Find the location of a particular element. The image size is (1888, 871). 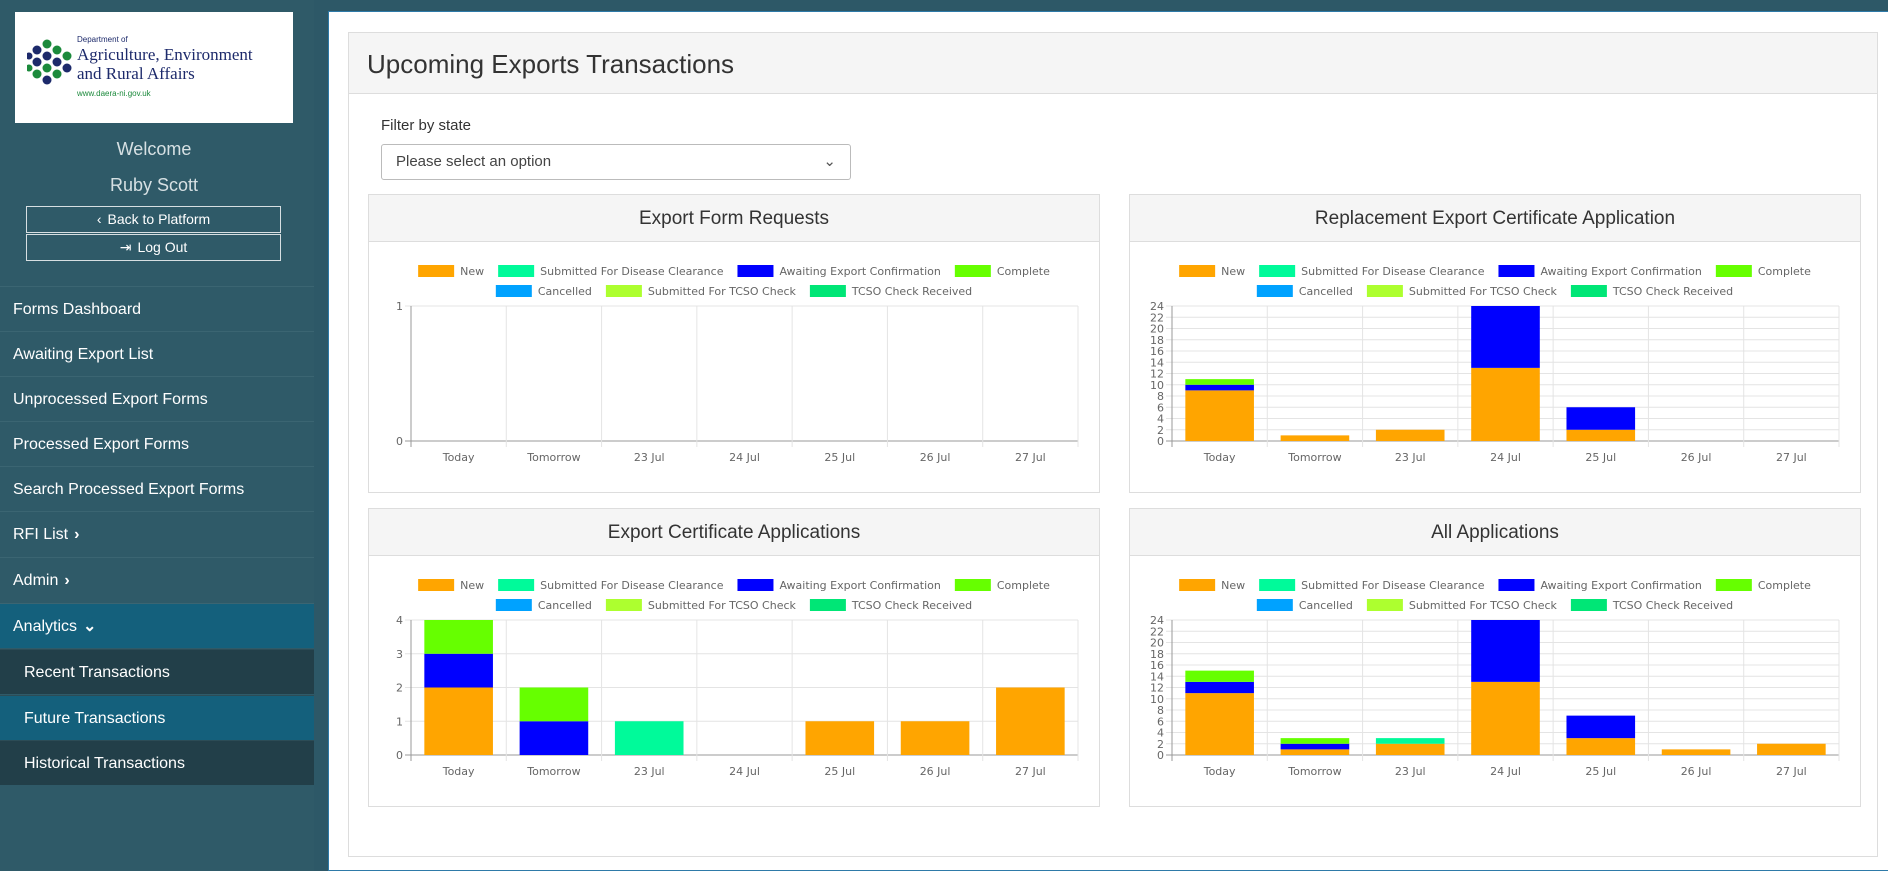

nav-processed-export-forms: Processed Export Forms is located at coordinates (157, 443).